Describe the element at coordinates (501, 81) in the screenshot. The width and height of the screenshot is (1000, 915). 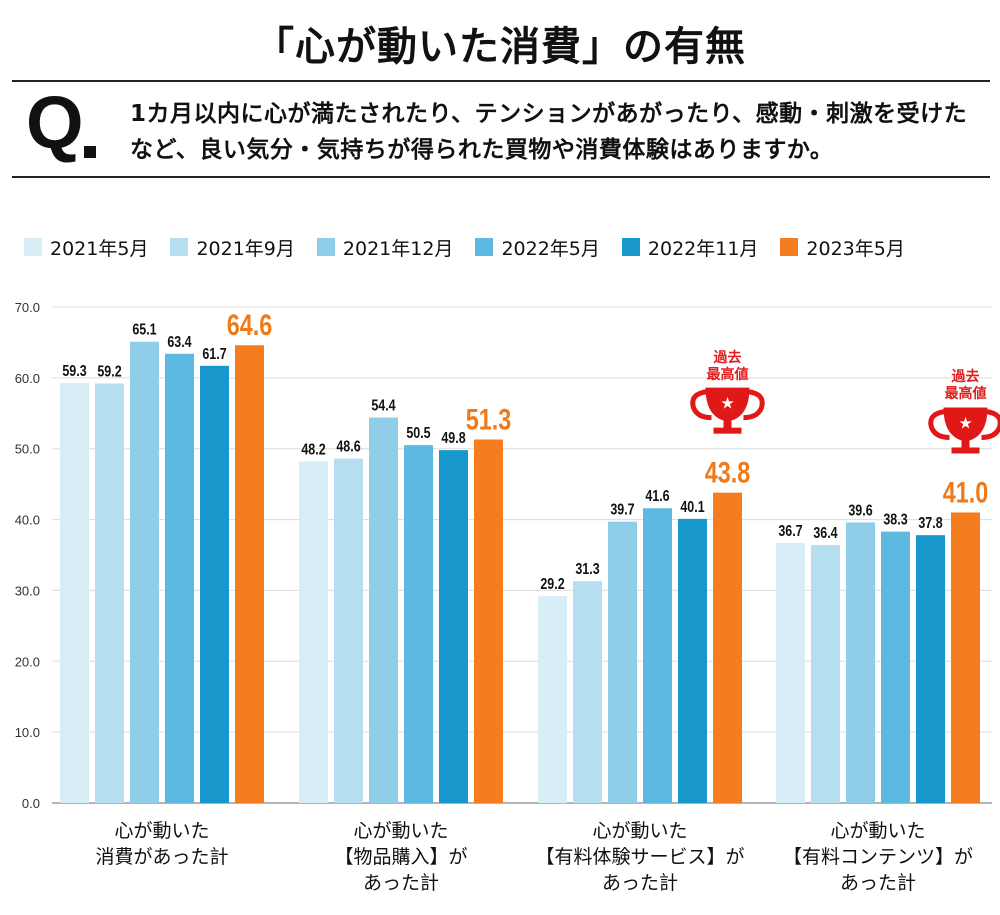
I see `top-divider` at that location.